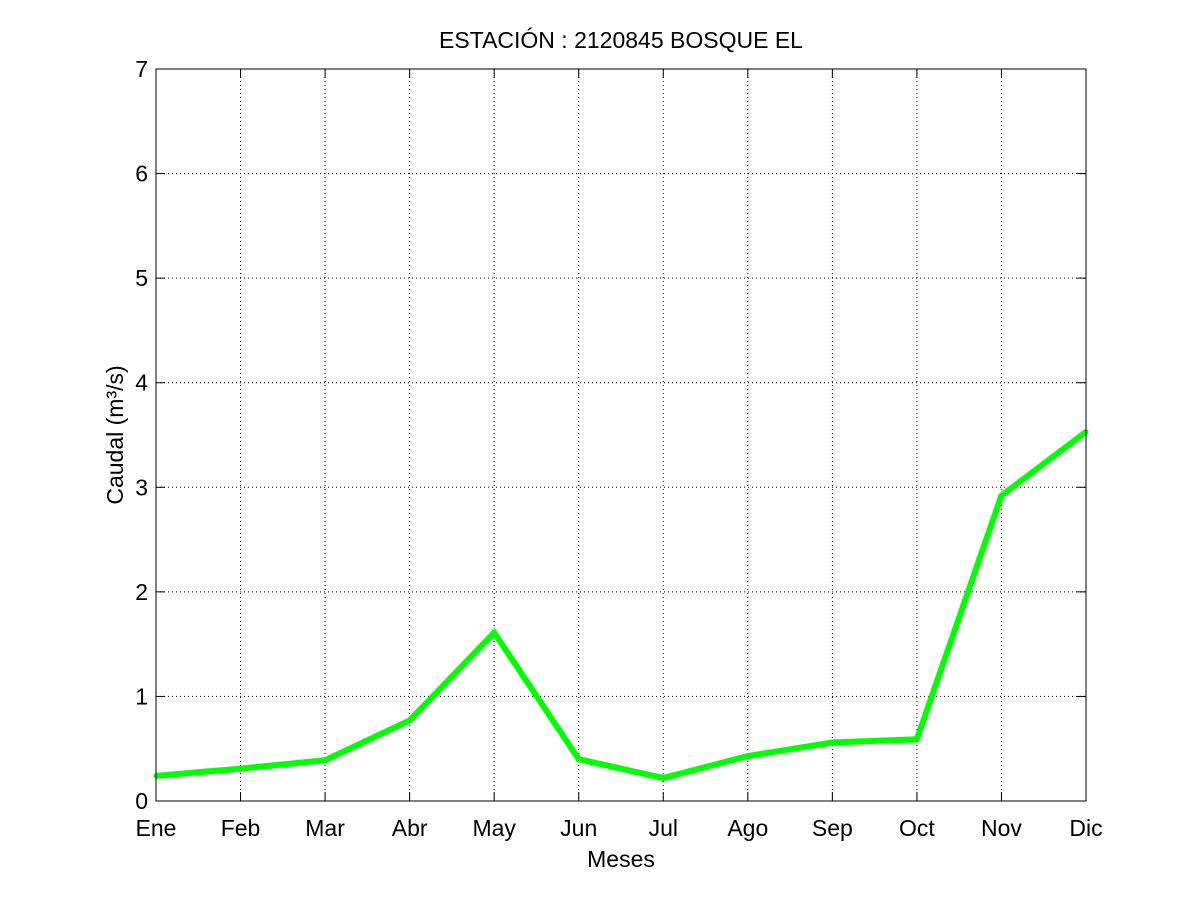 This screenshot has height=900, width=1200. What do you see at coordinates (747, 828) in the screenshot?
I see `x-tick-label: Ago` at bounding box center [747, 828].